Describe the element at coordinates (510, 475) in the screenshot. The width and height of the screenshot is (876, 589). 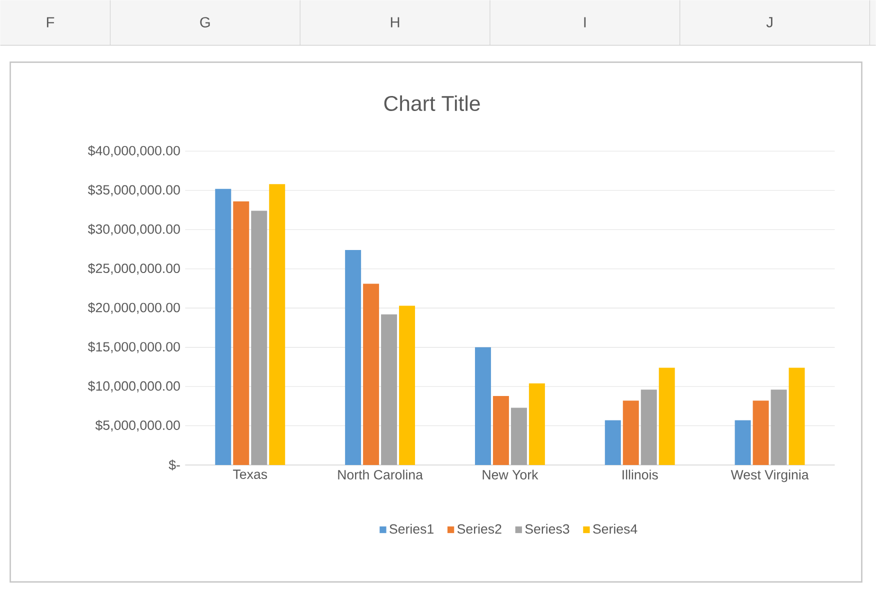
I see `x-tick-label: New York` at that location.